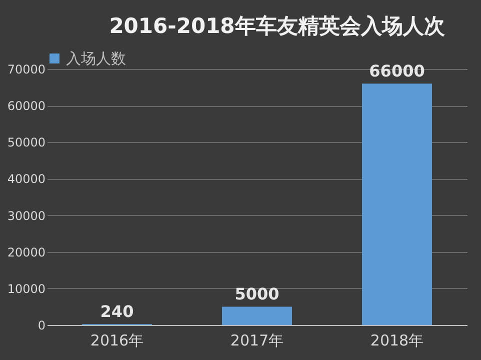 The image size is (481, 360). What do you see at coordinates (26, 289) in the screenshot?
I see `y-tick-label: 10000` at bounding box center [26, 289].